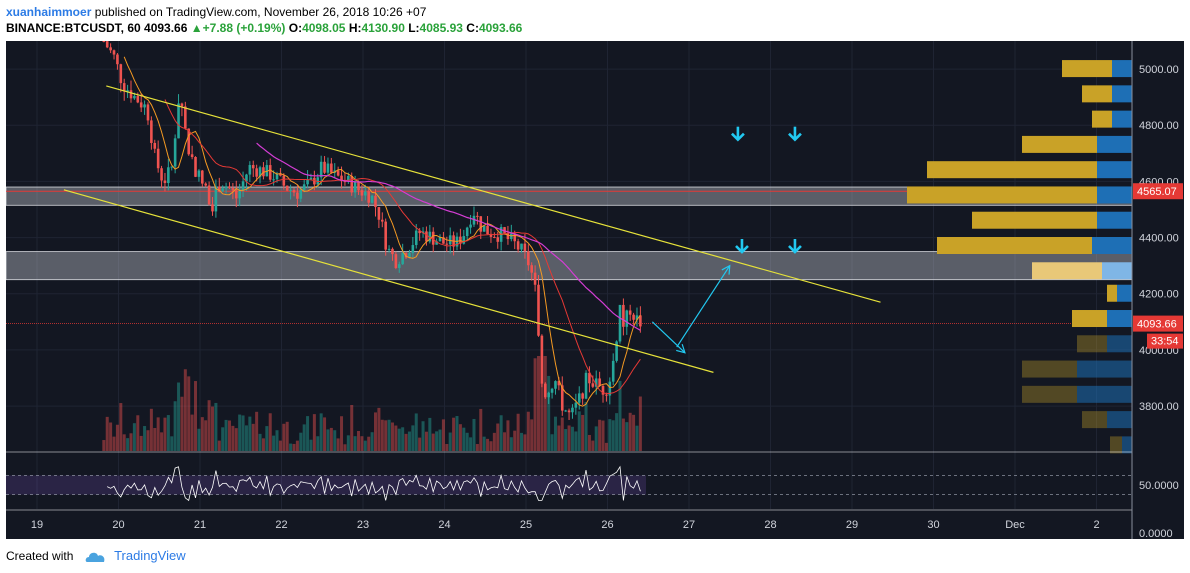  I want to click on tradingview-brand: TradingView, so click(150, 555).